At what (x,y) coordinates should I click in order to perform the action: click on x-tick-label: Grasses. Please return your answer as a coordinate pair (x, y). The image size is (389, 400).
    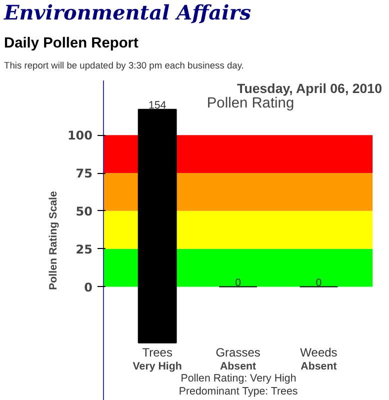
    Looking at the image, I should click on (238, 353).